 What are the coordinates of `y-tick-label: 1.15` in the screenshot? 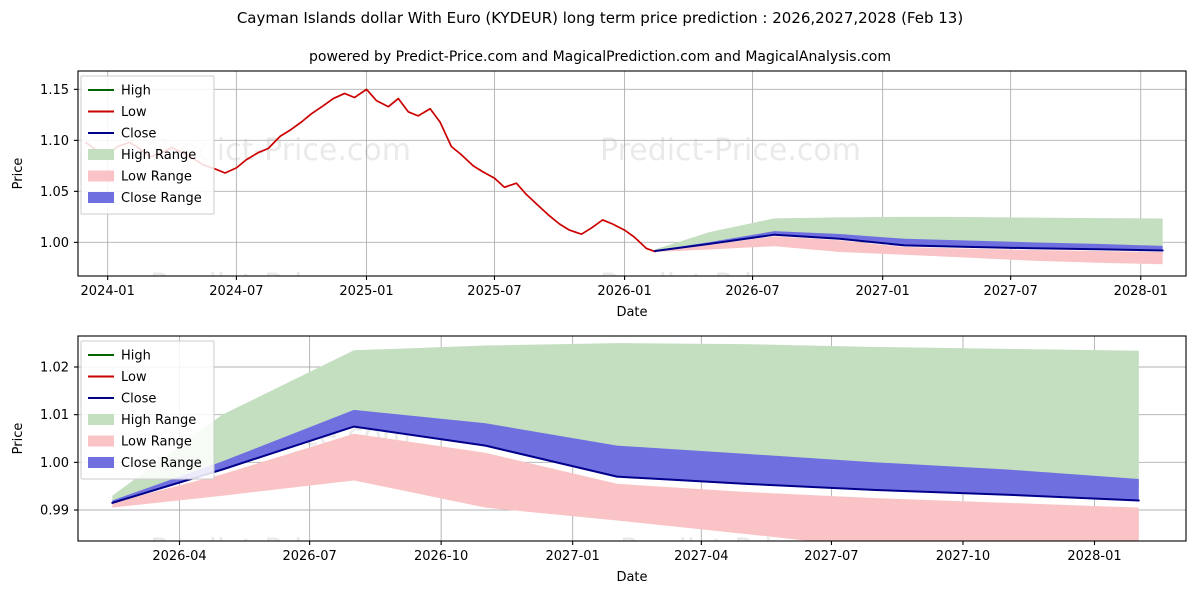 It's located at (54, 90).